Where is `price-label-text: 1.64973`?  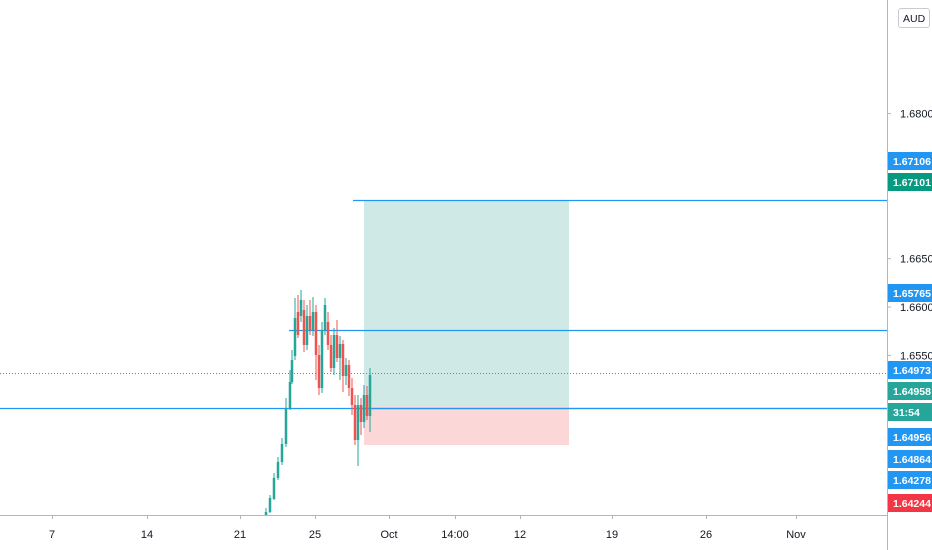 price-label-text: 1.64973 is located at coordinates (912, 371).